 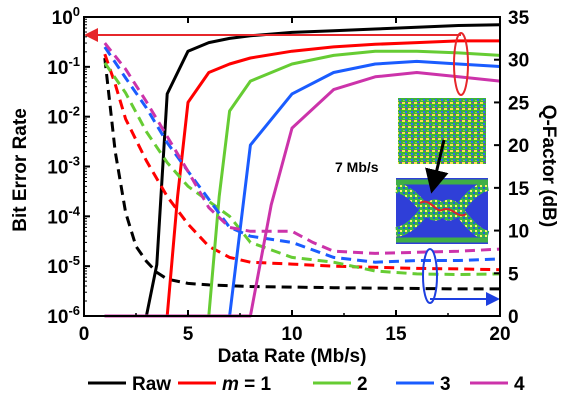 I want to click on eye-diagram-inset: 7 Mb/s, so click(x=412, y=171).